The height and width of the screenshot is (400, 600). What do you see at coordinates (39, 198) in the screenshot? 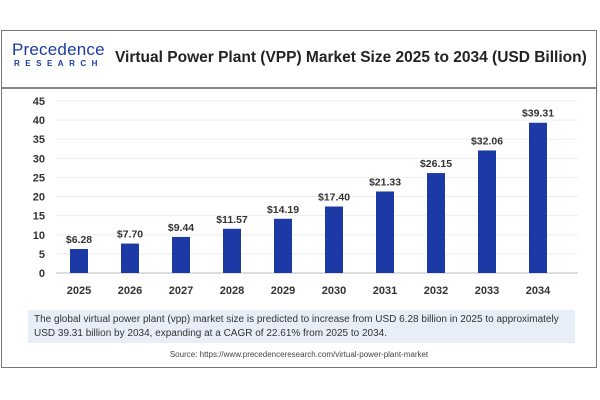
I see `y-tick-label: 20` at bounding box center [39, 198].